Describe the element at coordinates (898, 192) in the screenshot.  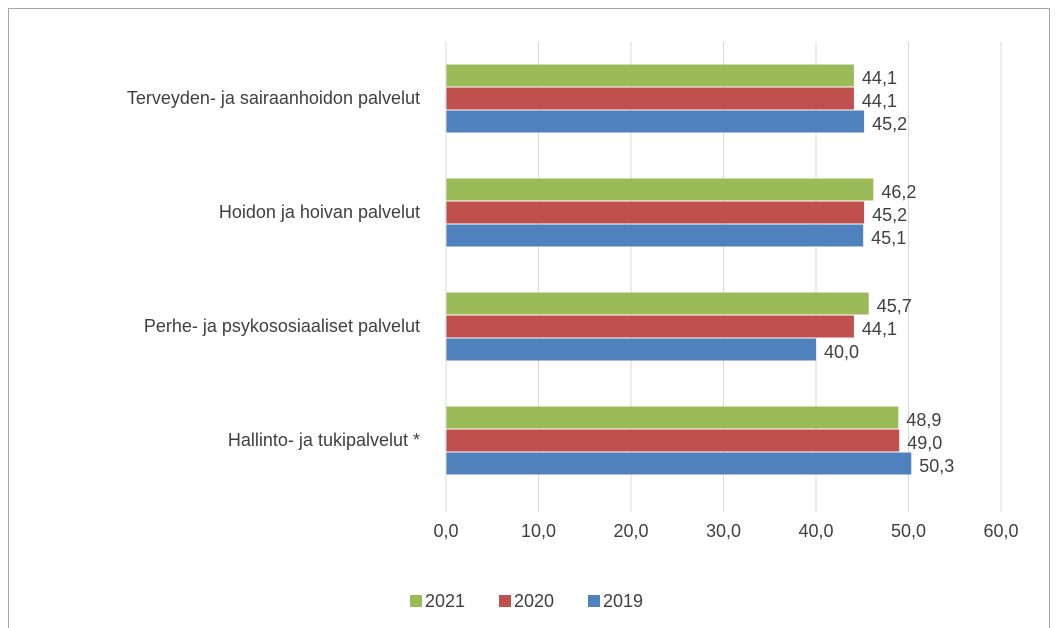
I see `value-label: 46,2` at that location.